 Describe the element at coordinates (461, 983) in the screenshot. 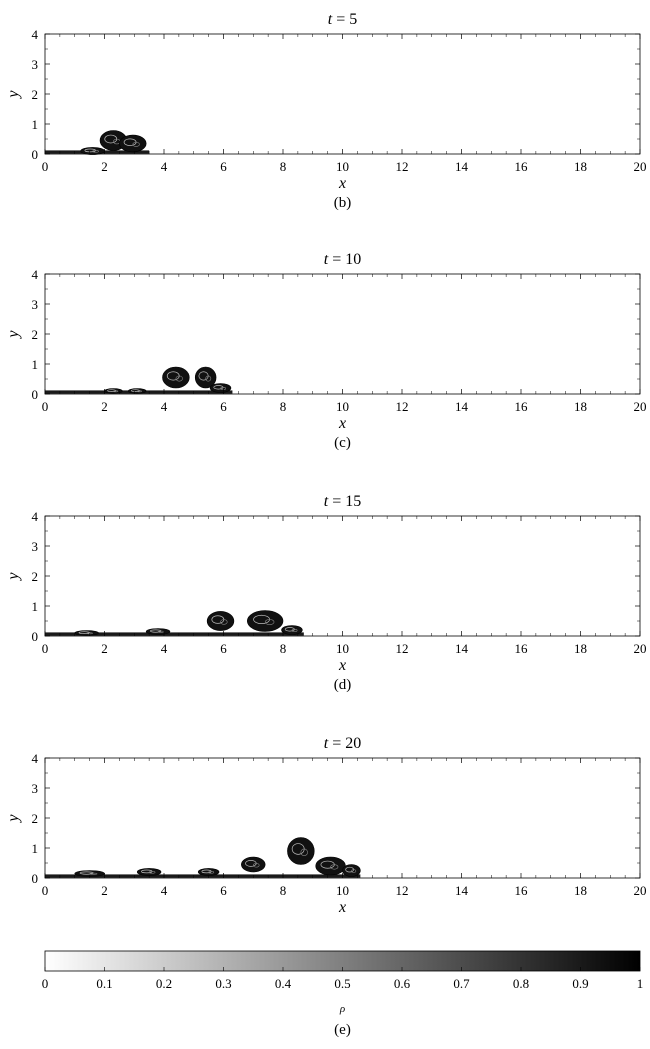

I see `colorbar-tick-label: 0.7` at that location.